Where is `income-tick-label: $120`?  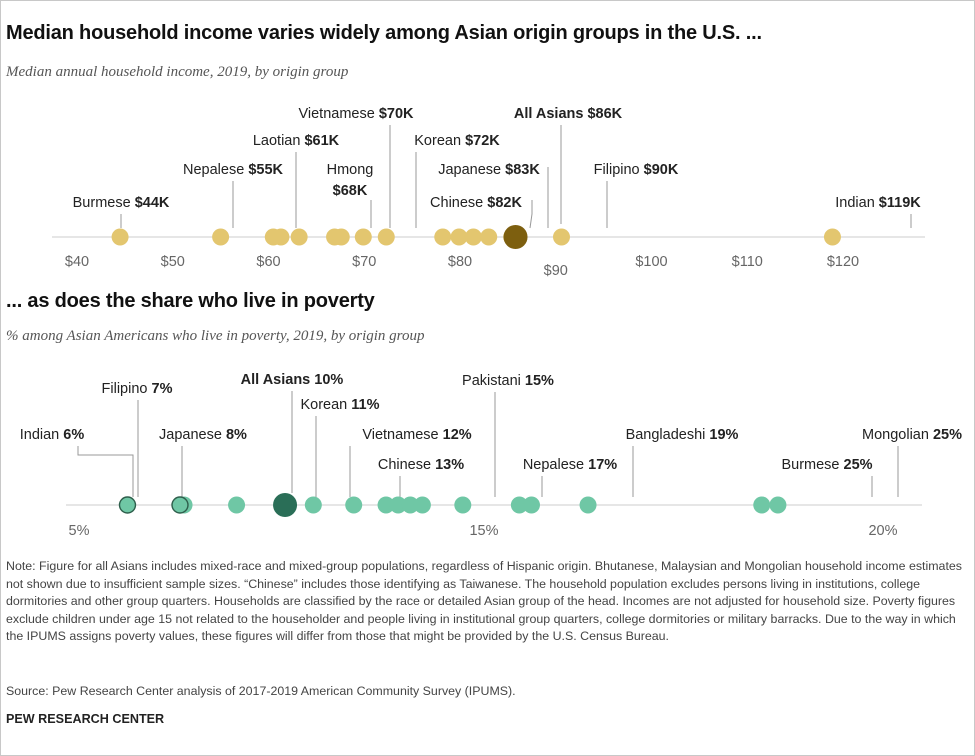 income-tick-label: $120 is located at coordinates (843, 262).